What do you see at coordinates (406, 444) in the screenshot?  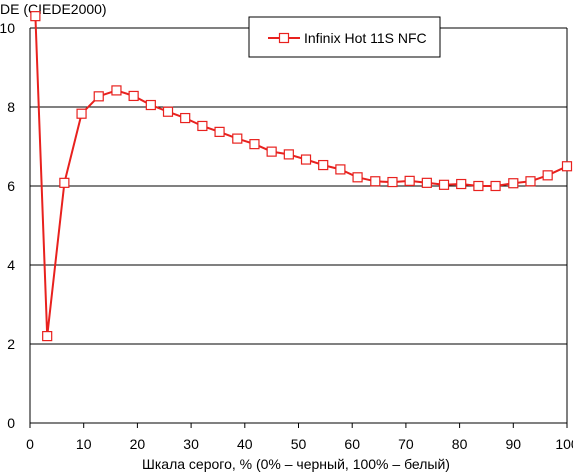 I see `x-tick-label: 70` at bounding box center [406, 444].